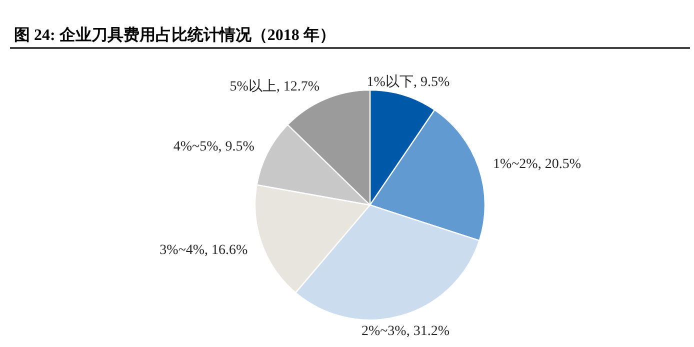 This screenshot has height=347, width=694. Describe the element at coordinates (175, 35) in the screenshot. I see `chart-title: 图 24: 企业刀具费用占比统计情况（2018 年）` at that location.